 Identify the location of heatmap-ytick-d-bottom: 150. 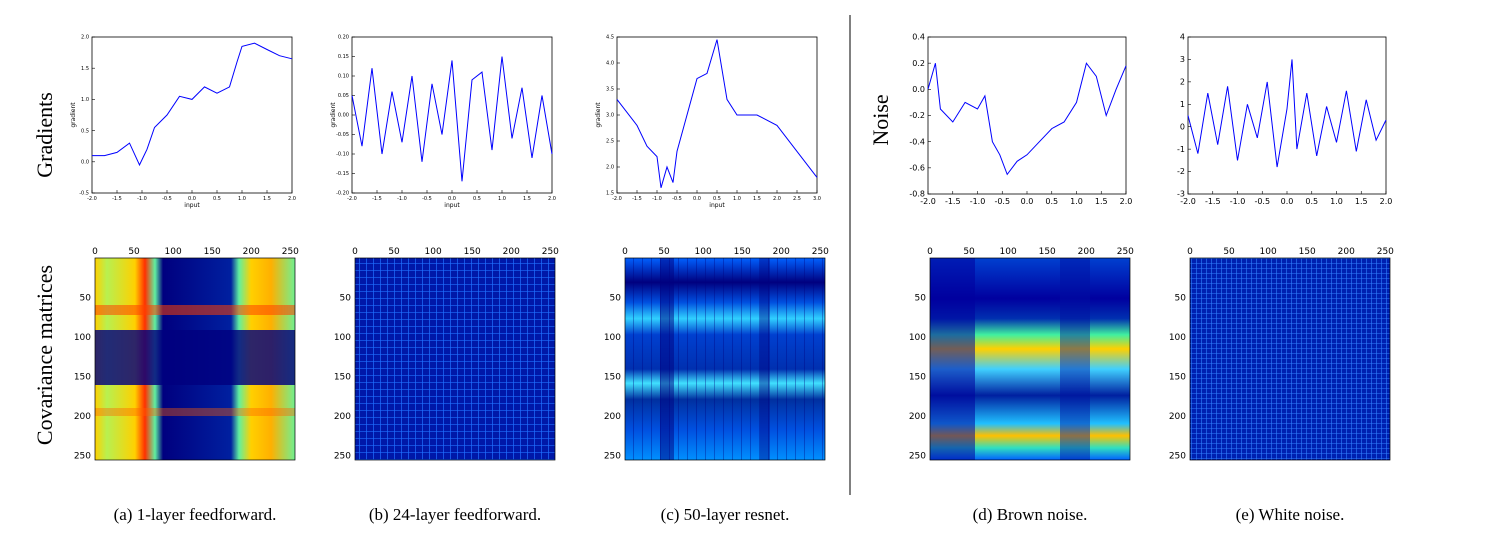
(917, 377).